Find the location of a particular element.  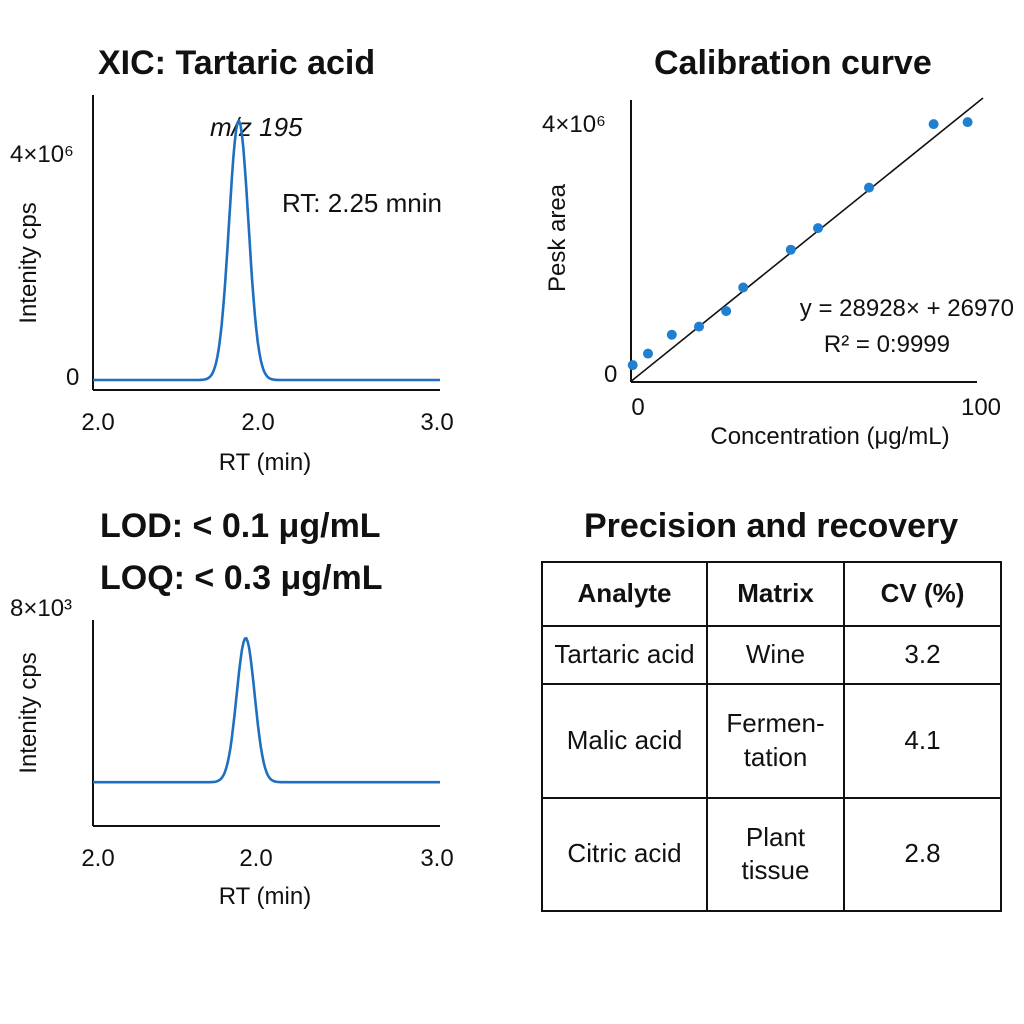

precision-title: Precision and recovery is located at coordinates (771, 526).